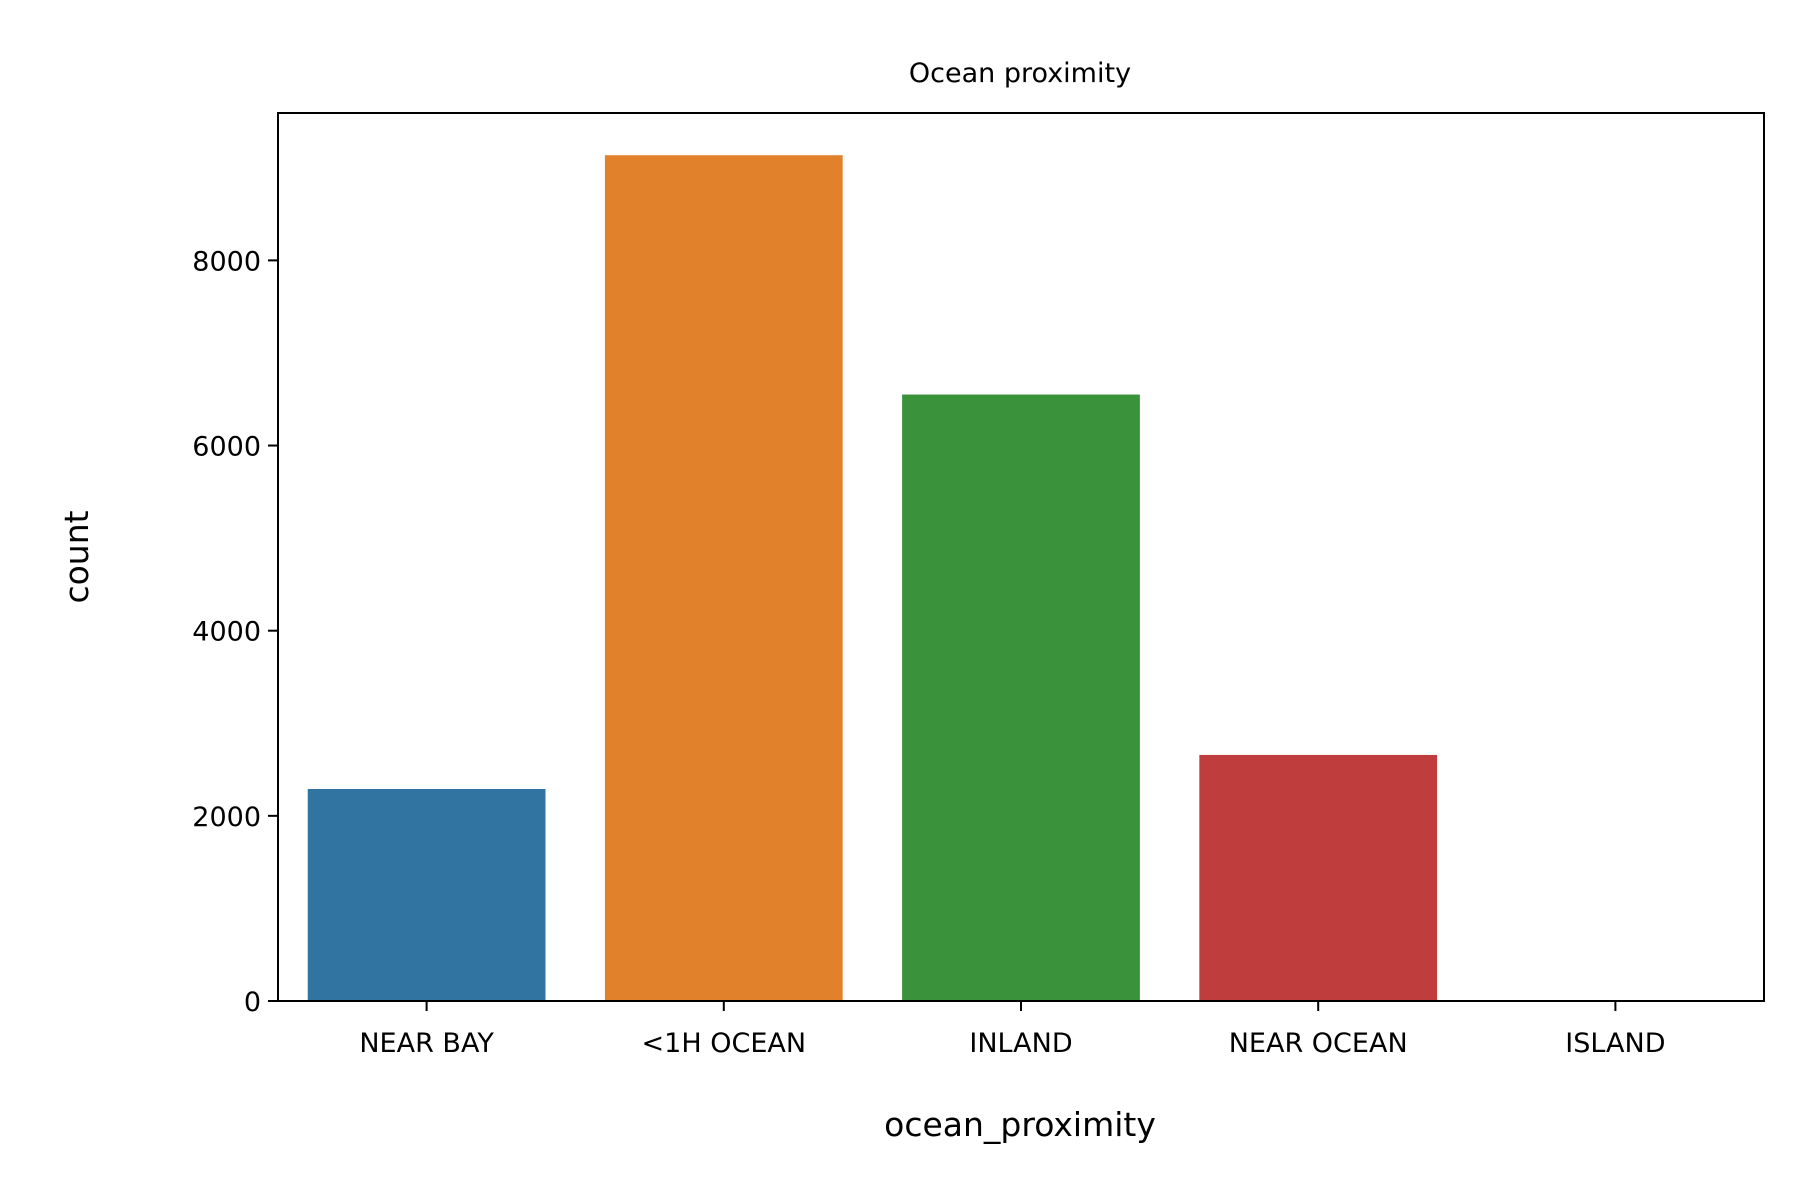 This screenshot has width=1800, height=1204. Describe the element at coordinates (1020, 73) in the screenshot. I see `chart-title: Ocean proximity` at that location.